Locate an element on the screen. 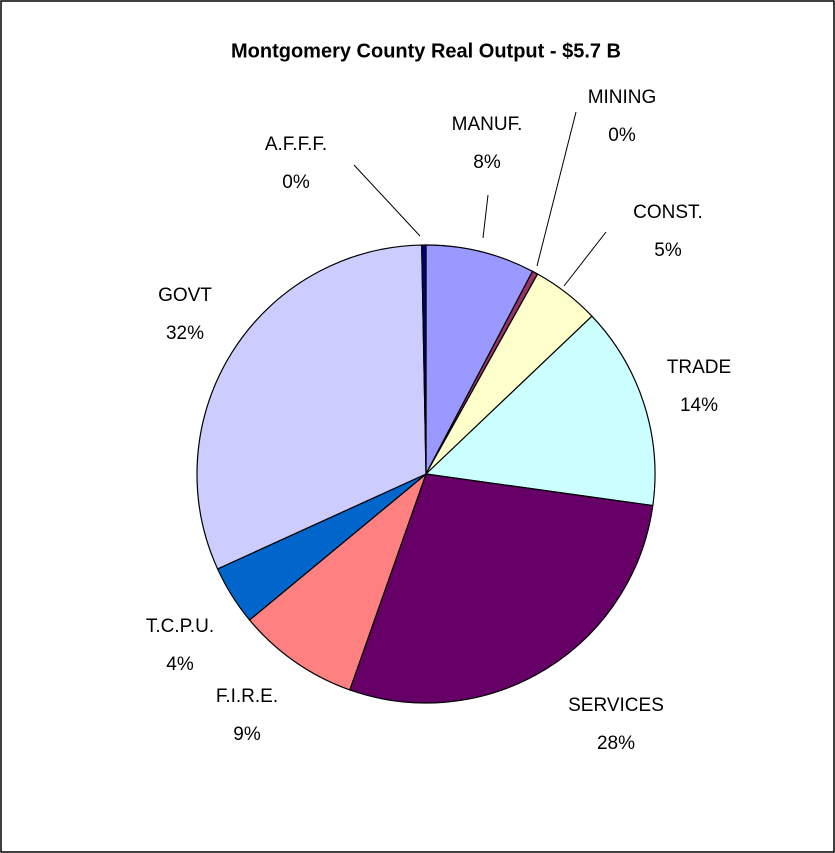 Image resolution: width=835 pixels, height=853 pixels. slice-value-label: 4% is located at coordinates (180, 664).